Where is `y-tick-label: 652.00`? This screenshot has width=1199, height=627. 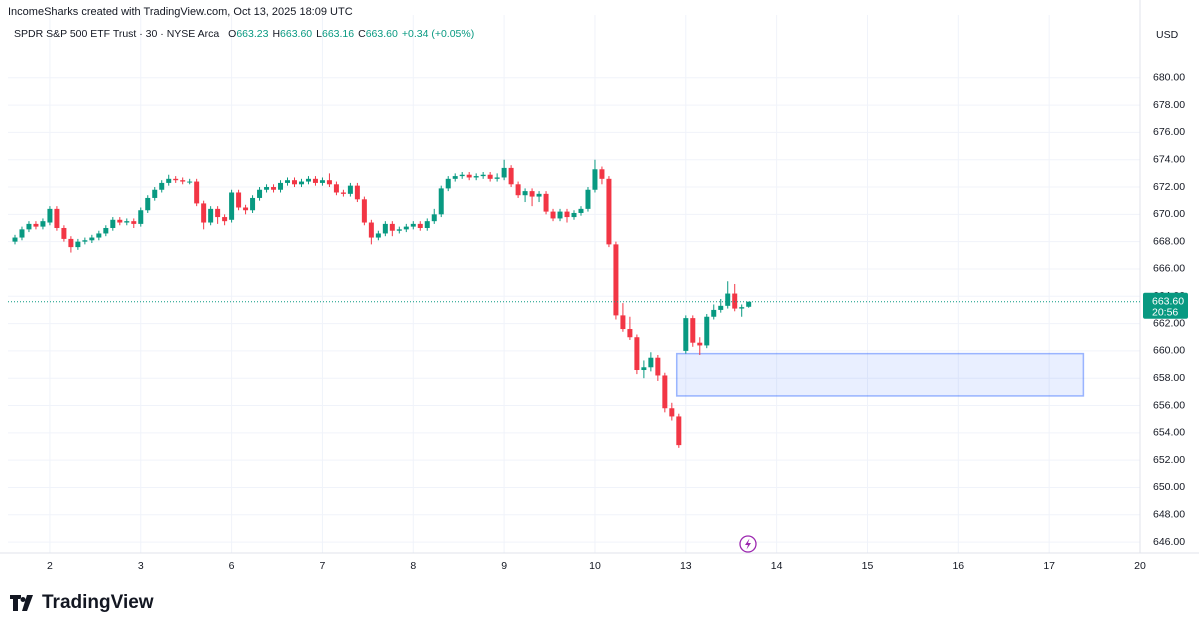 y-tick-label: 652.00 is located at coordinates (1169, 460).